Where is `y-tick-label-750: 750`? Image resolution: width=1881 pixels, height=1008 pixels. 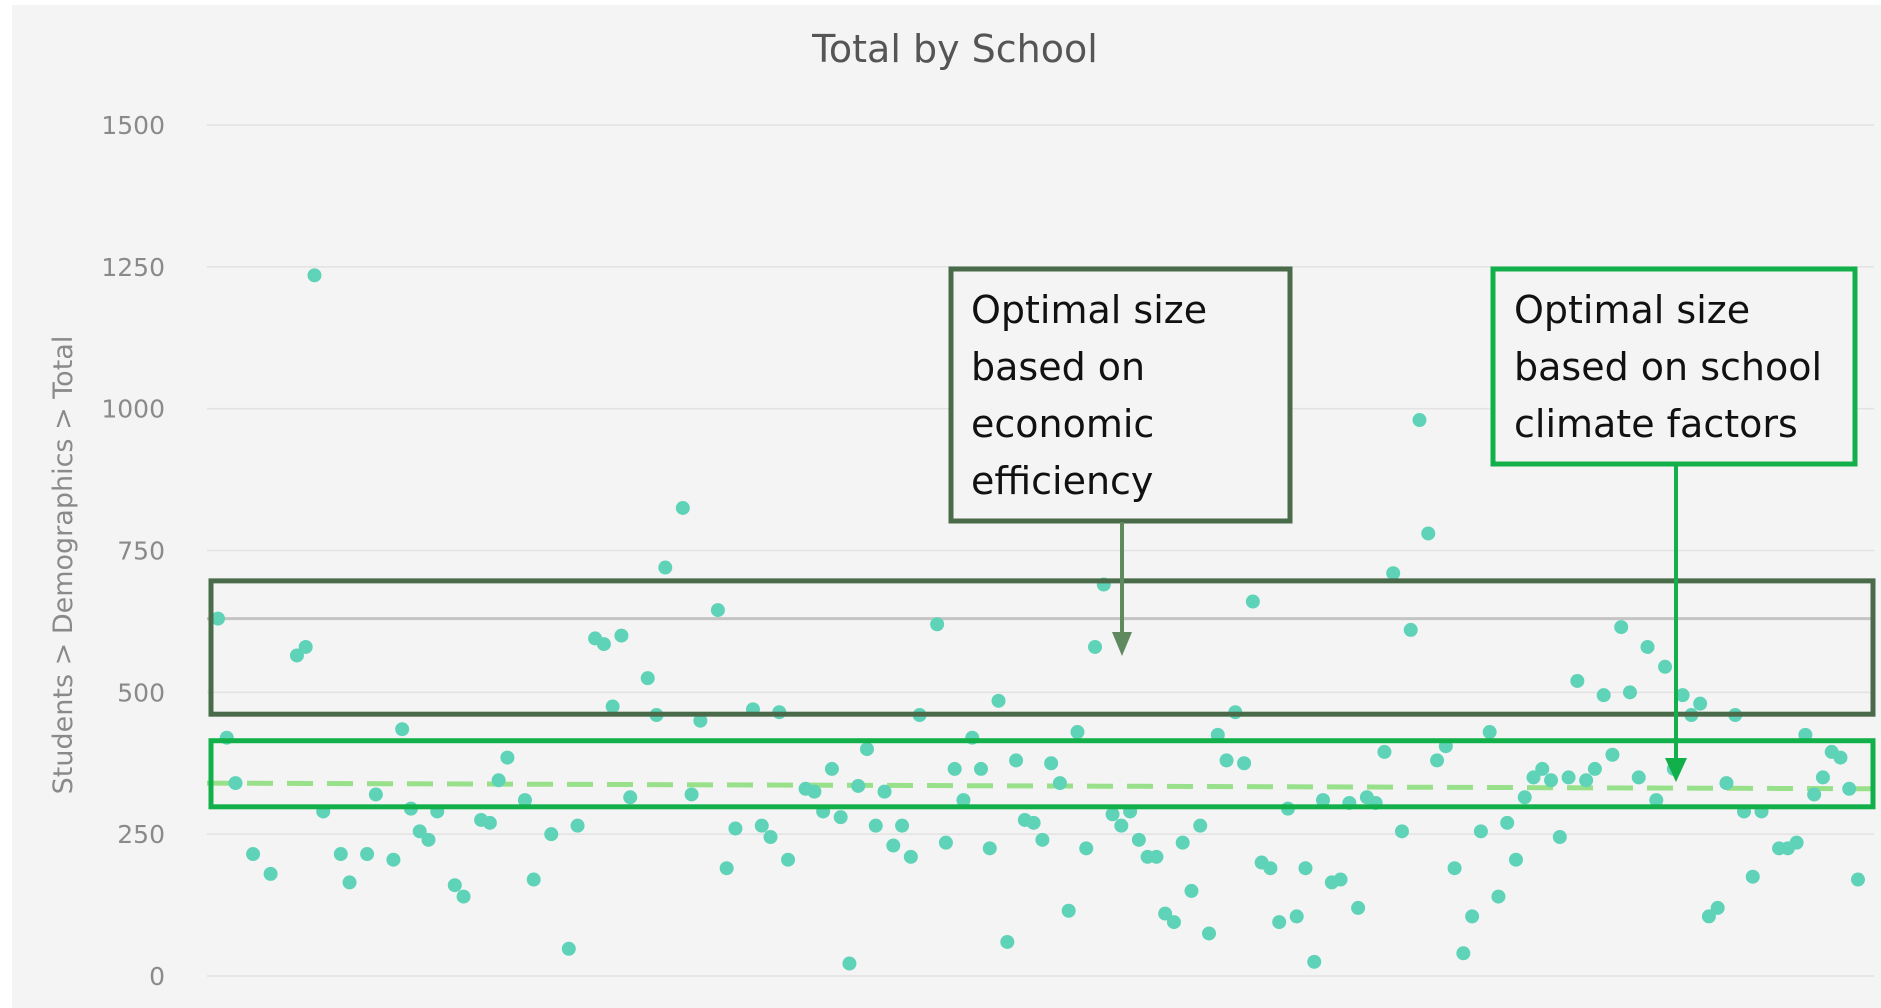 y-tick-label-750: 750 is located at coordinates (141, 551).